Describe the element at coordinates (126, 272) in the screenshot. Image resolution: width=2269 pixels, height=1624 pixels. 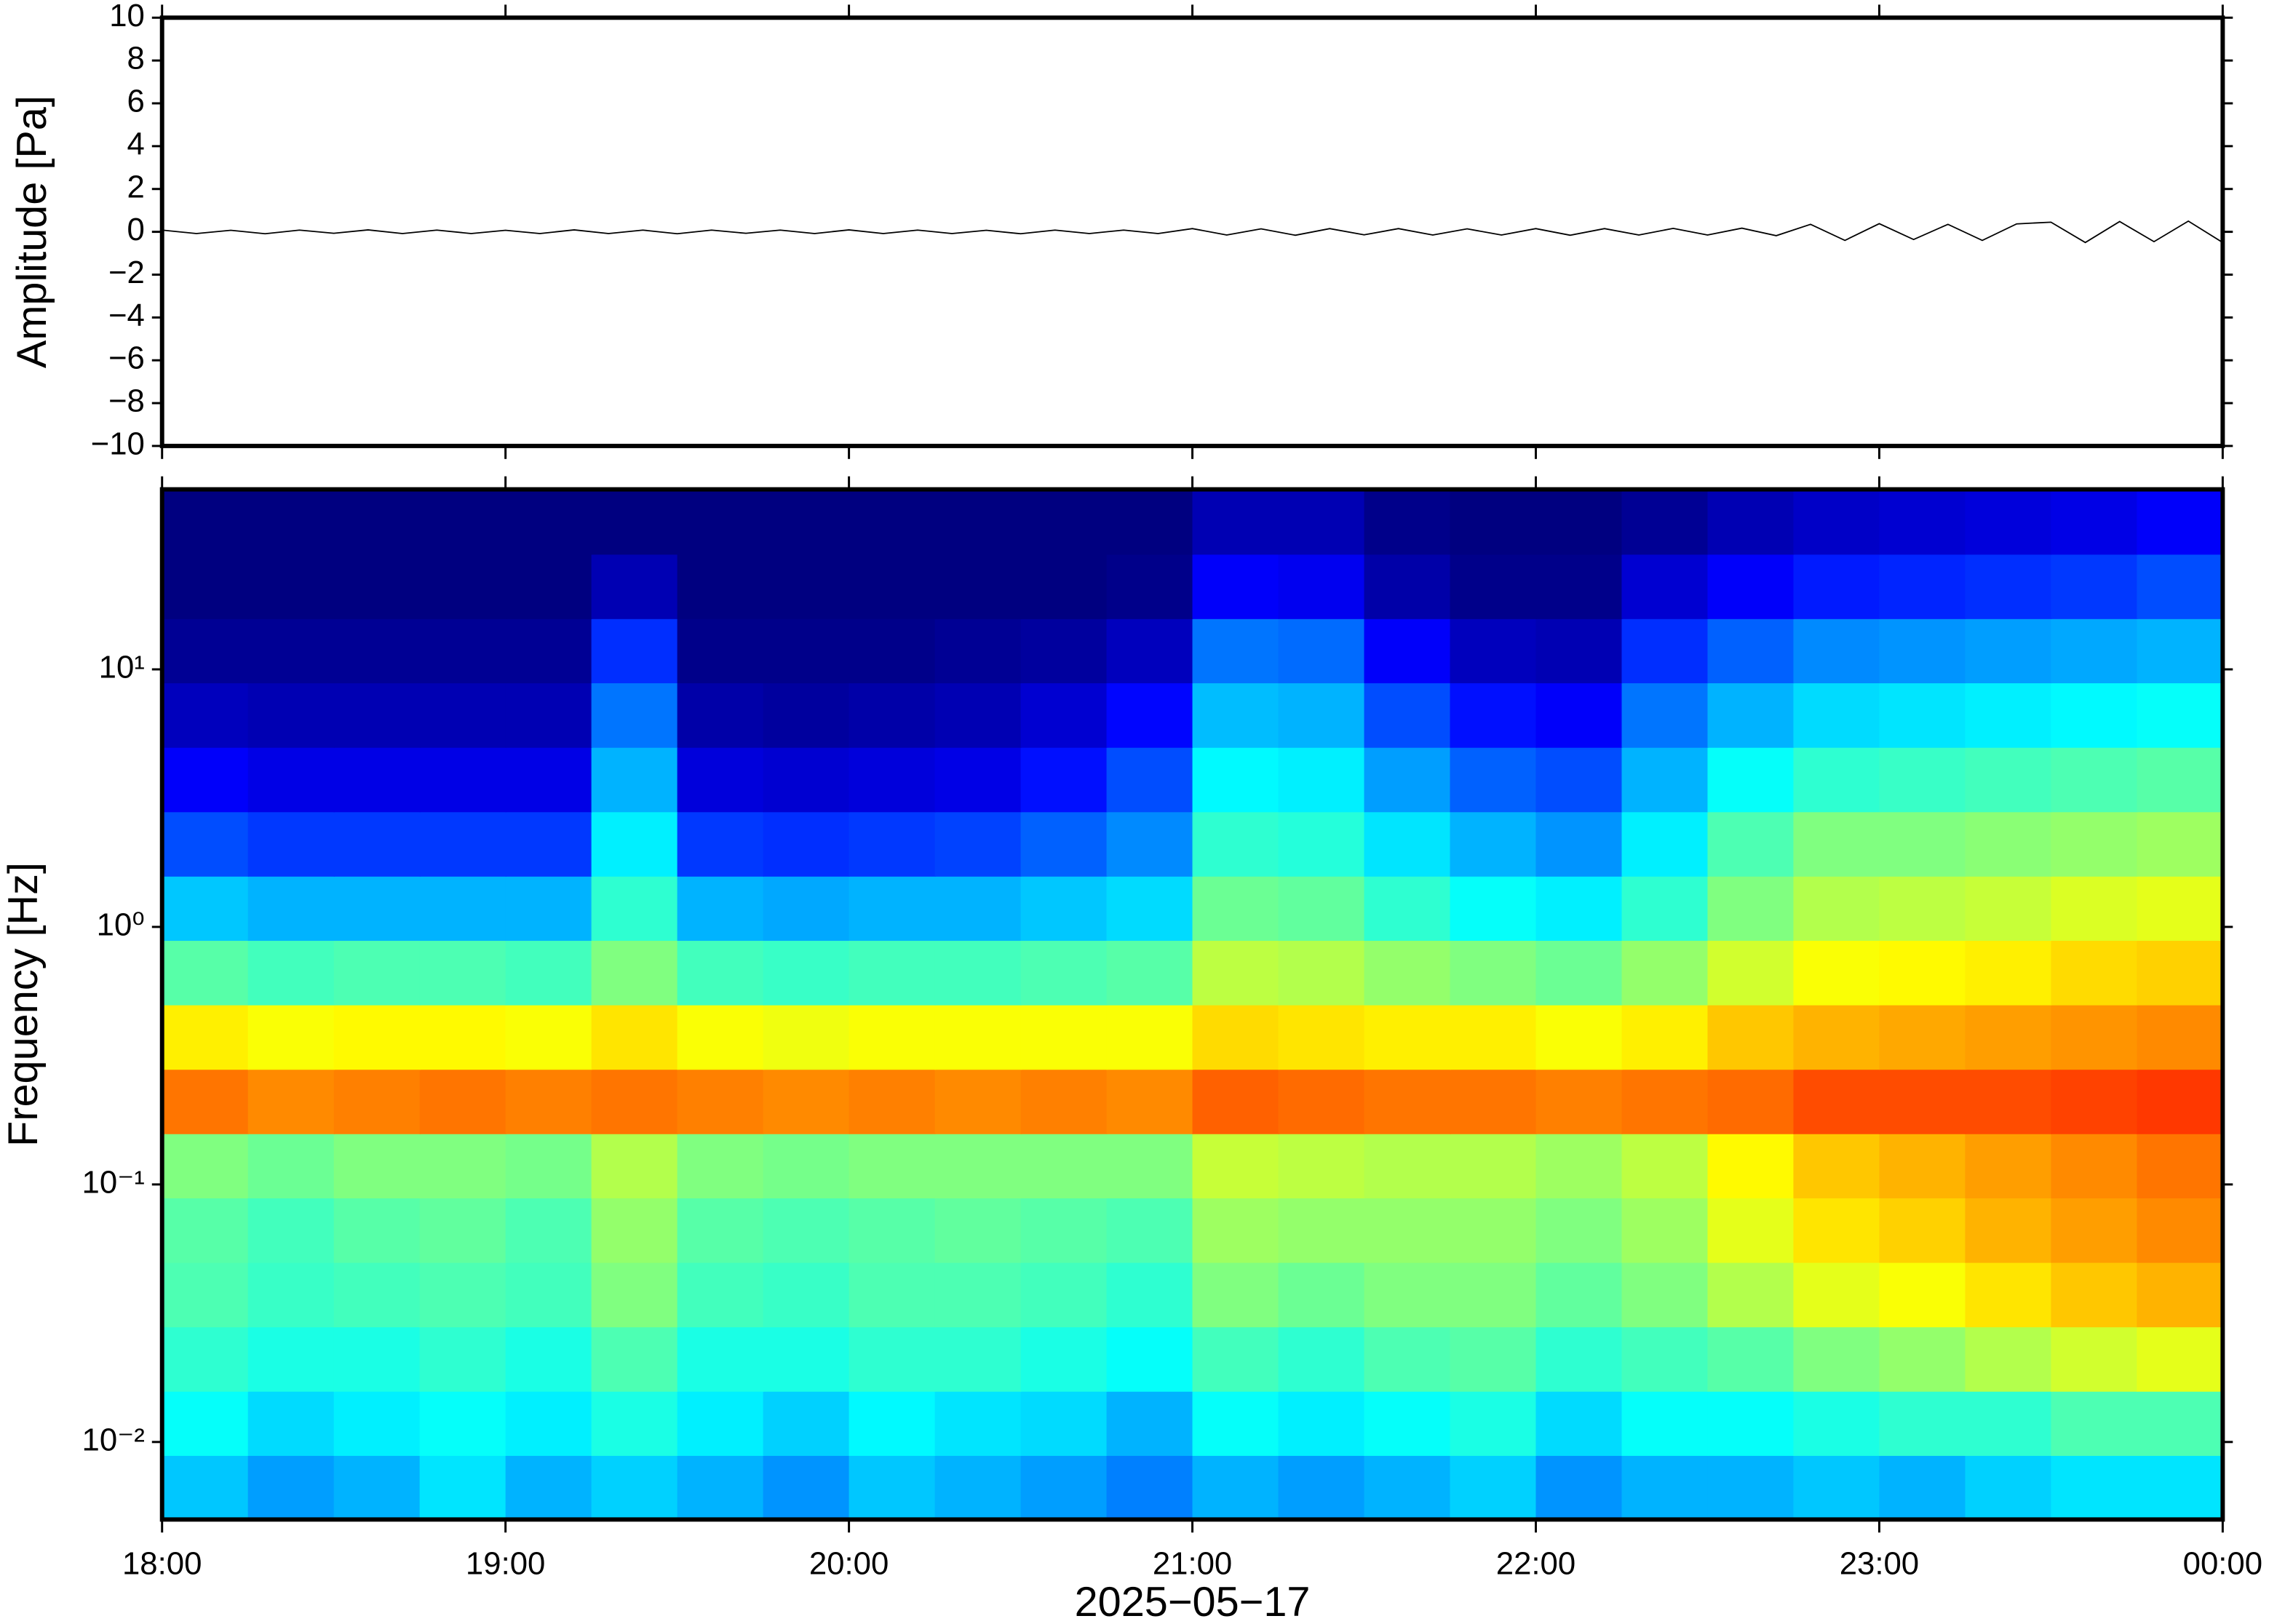
I see `y-tick-label: −2` at that location.